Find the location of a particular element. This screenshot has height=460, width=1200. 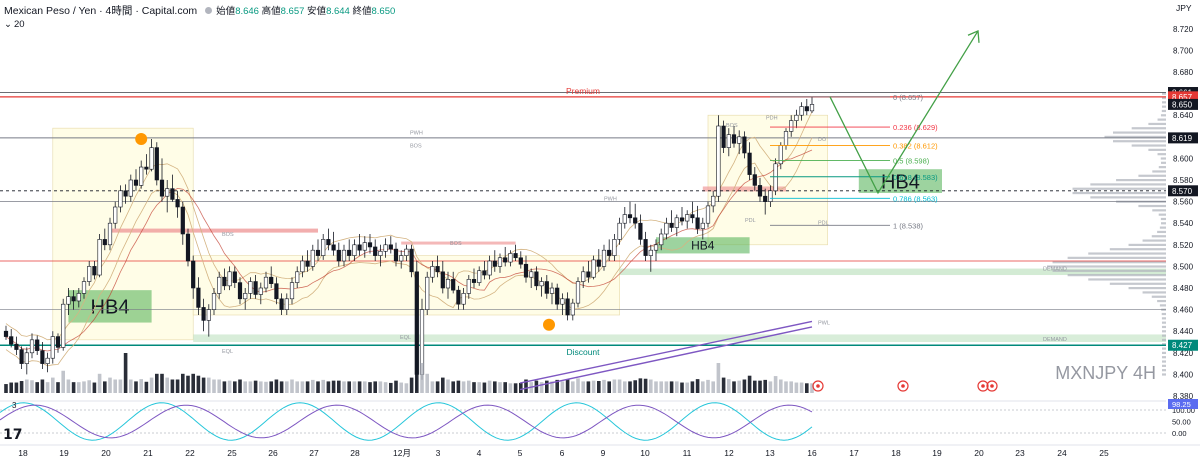

fib-label: 0 (8.657) is located at coordinates (908, 97).